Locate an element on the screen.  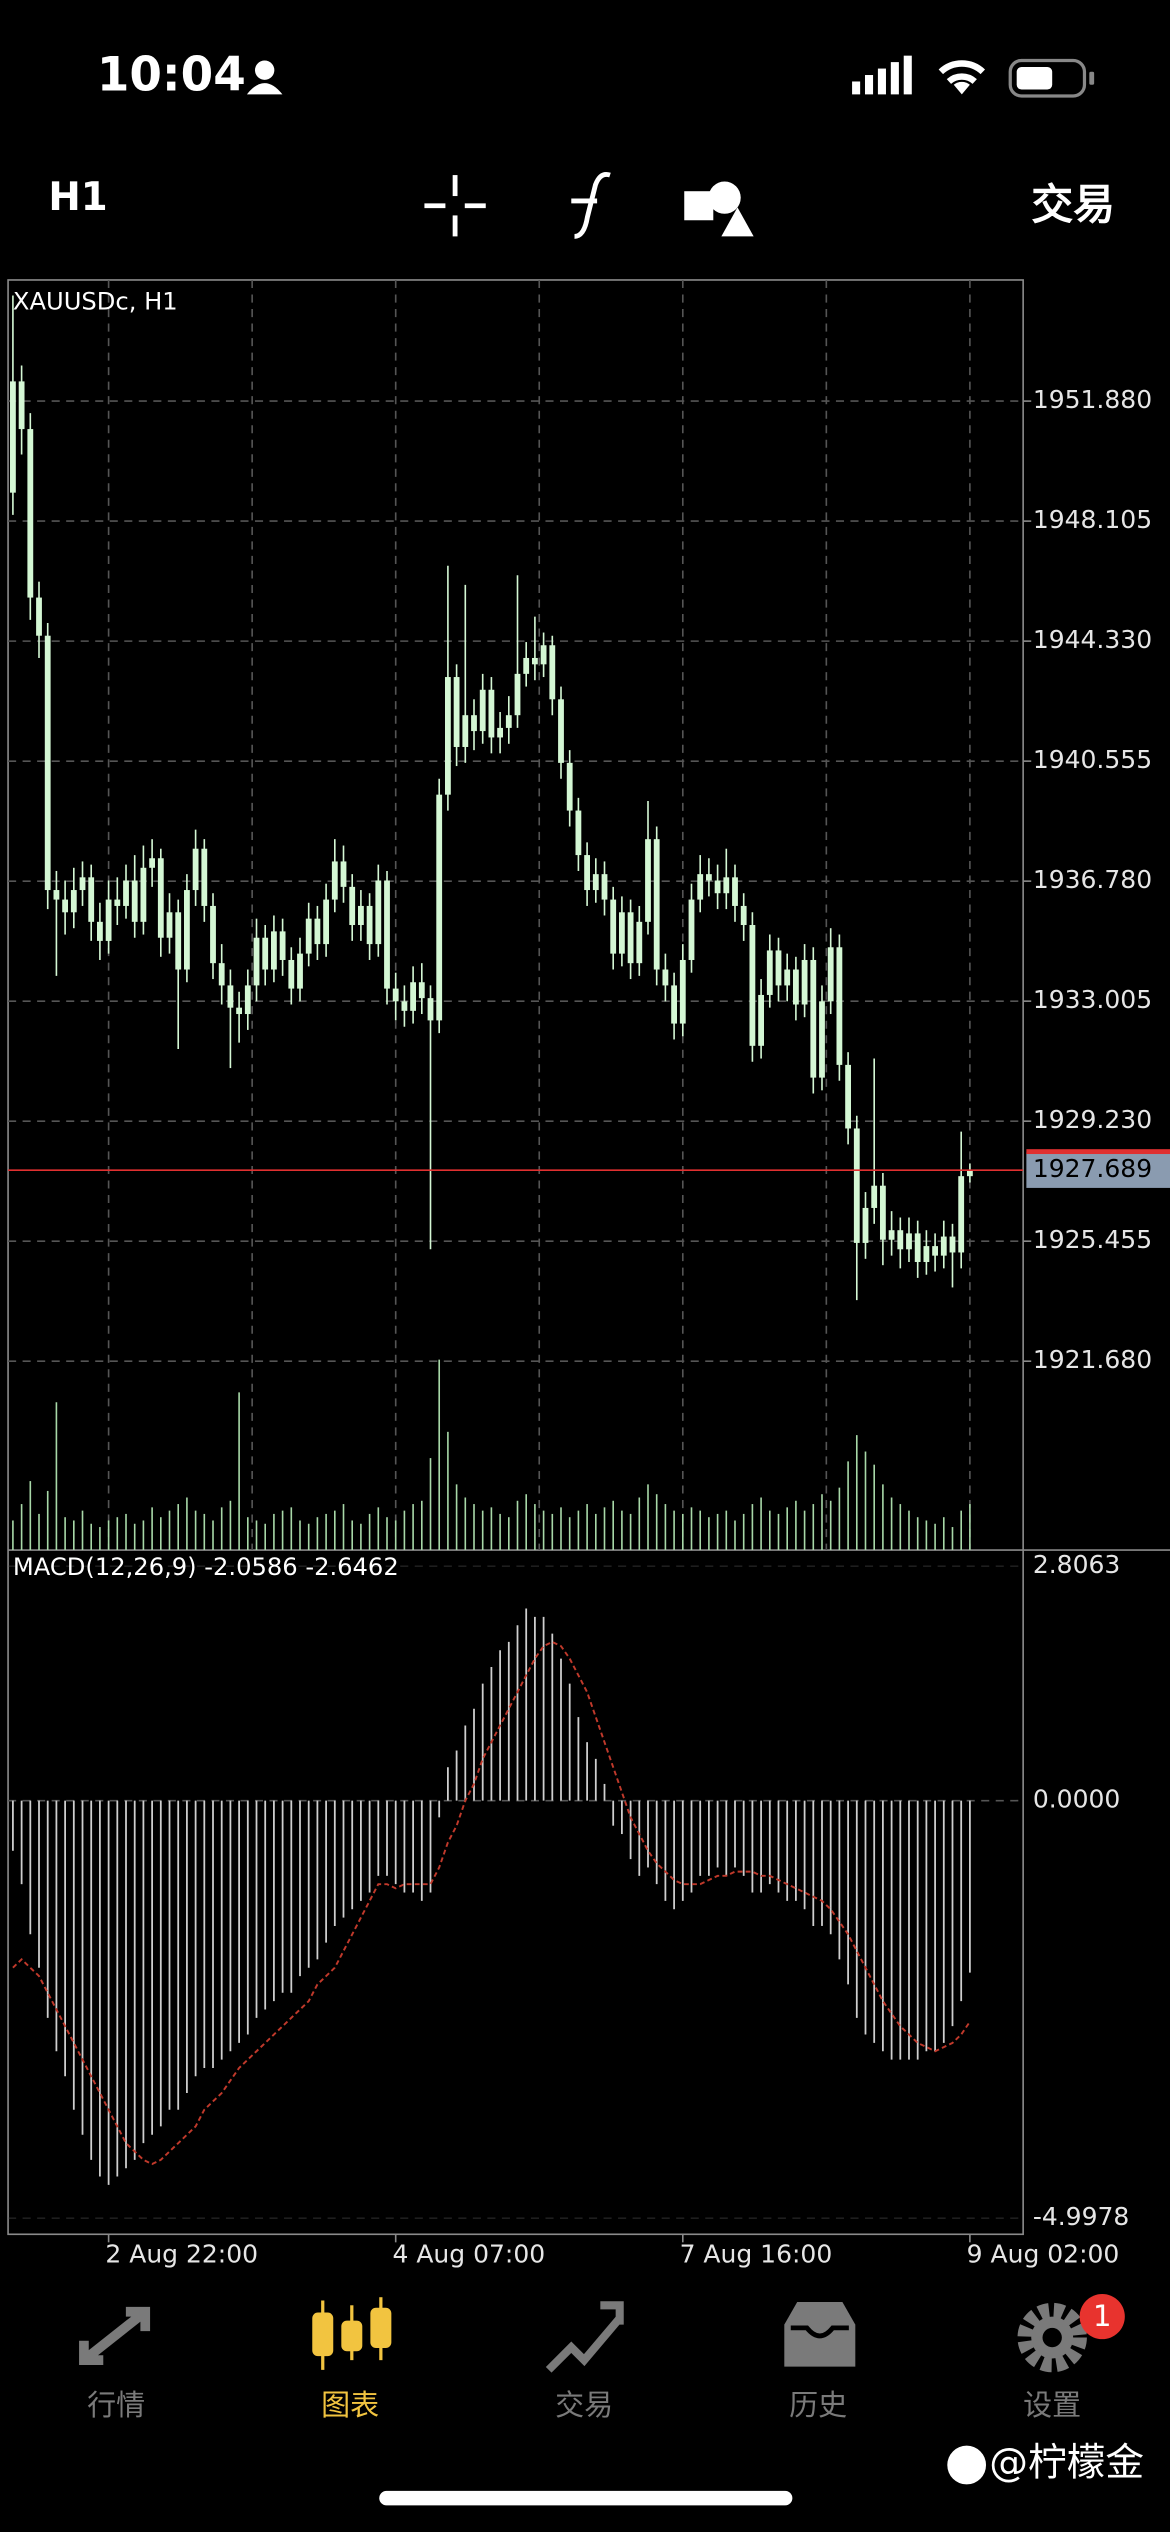
trade-button: 交易 is located at coordinates (1073, 204).